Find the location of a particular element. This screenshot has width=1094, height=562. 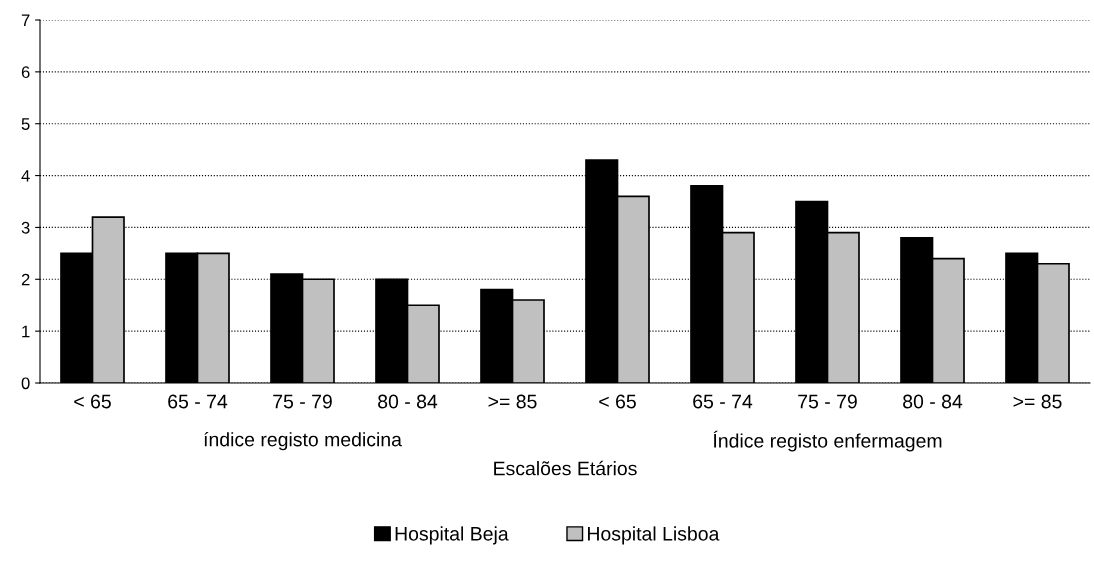

y-tick-label: 6 is located at coordinates (25, 72).